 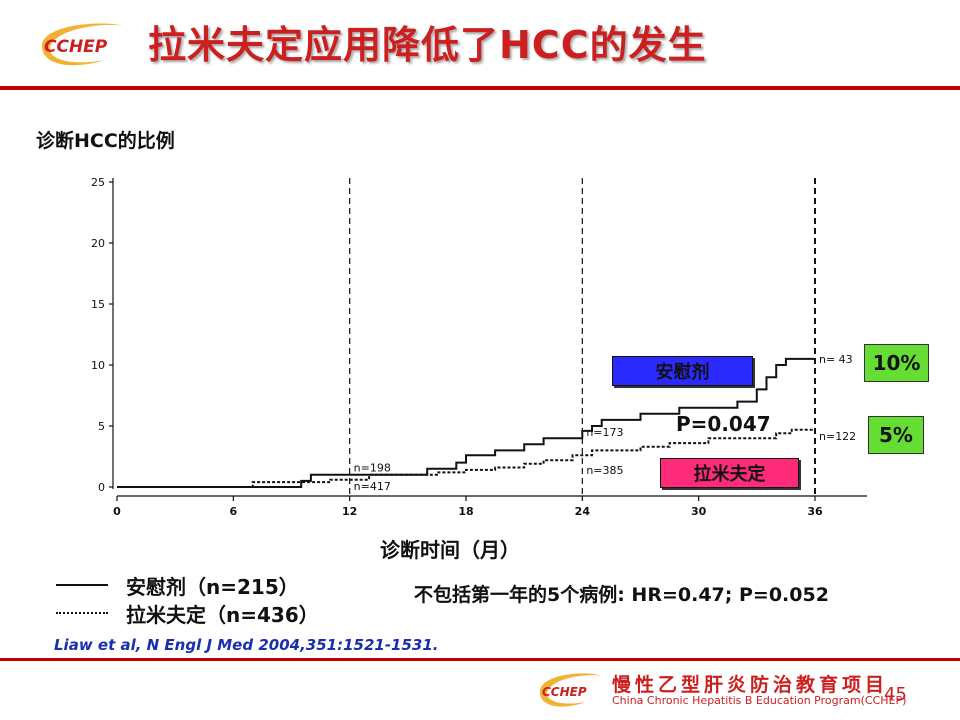 What do you see at coordinates (98, 365) in the screenshot?
I see `y-tick-label-10: 10` at bounding box center [98, 365].